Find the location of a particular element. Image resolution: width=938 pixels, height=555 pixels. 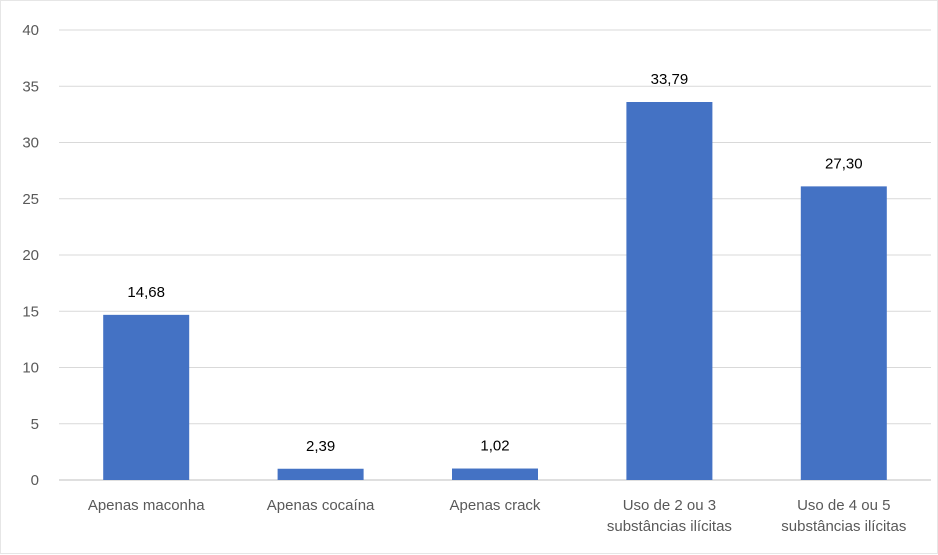

x-tick-label: Apenas cocaína is located at coordinates (321, 505).